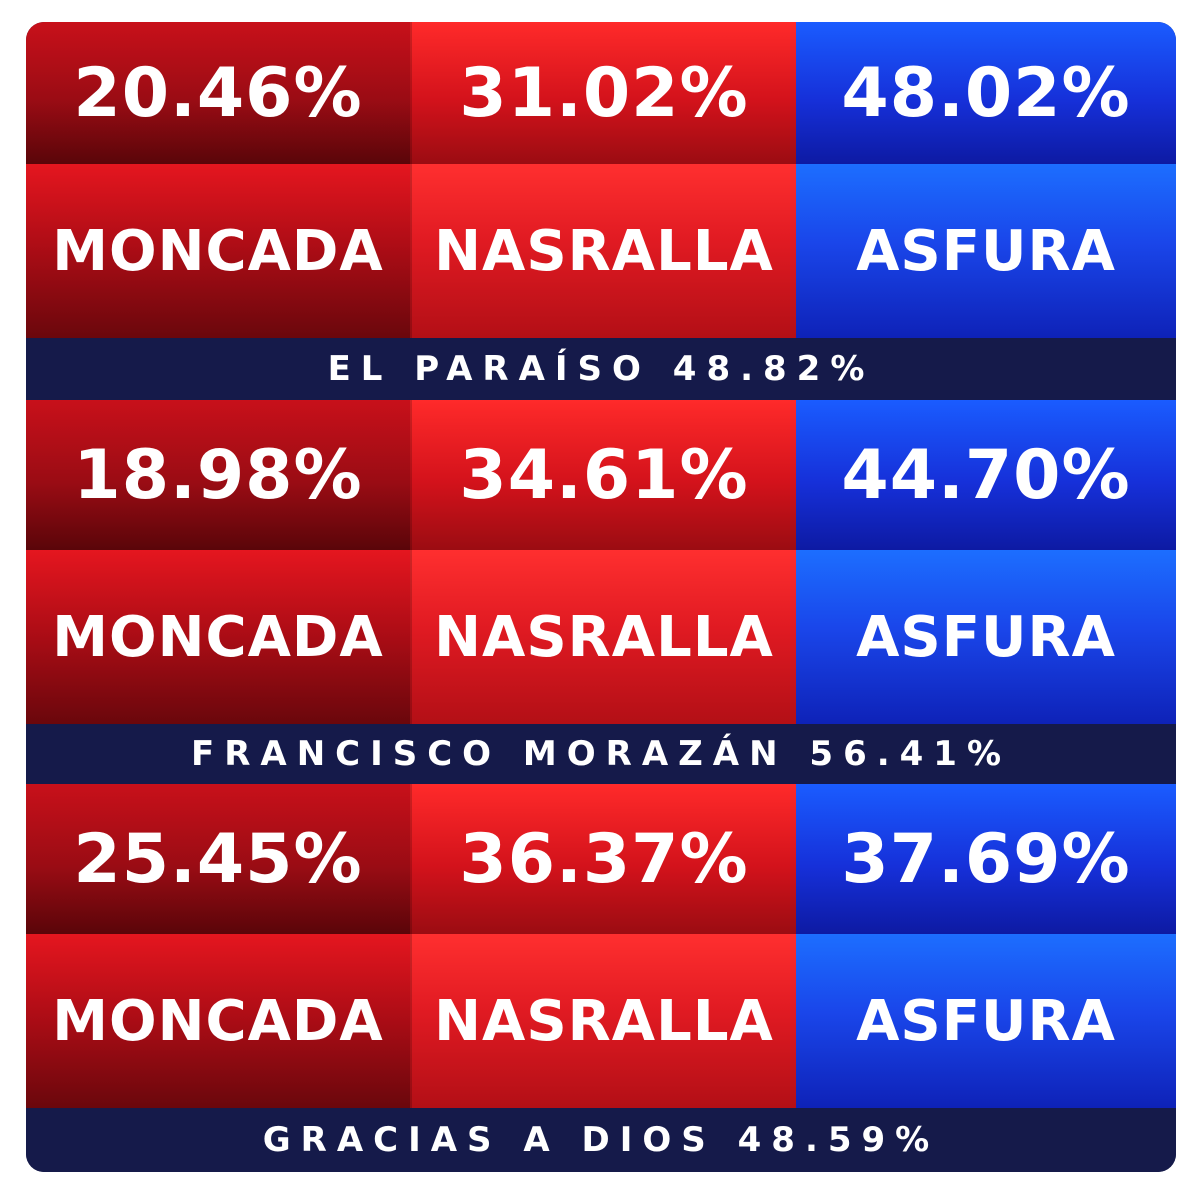  What do you see at coordinates (218, 93) in the screenshot?
I see `moncada-percent: 20.46%` at bounding box center [218, 93].